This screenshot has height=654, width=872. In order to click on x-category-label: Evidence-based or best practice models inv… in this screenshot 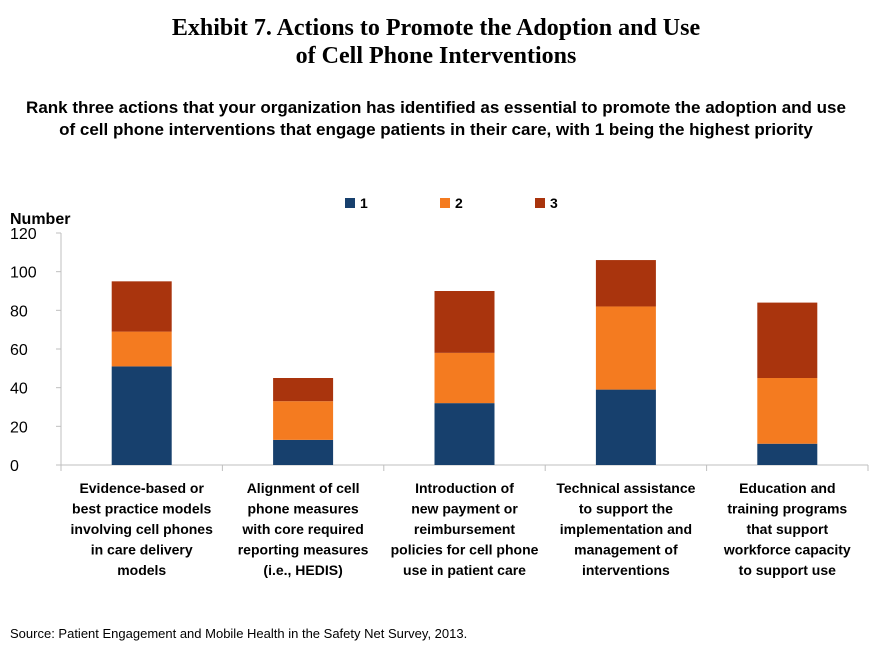, I will do `click(142, 529)`.